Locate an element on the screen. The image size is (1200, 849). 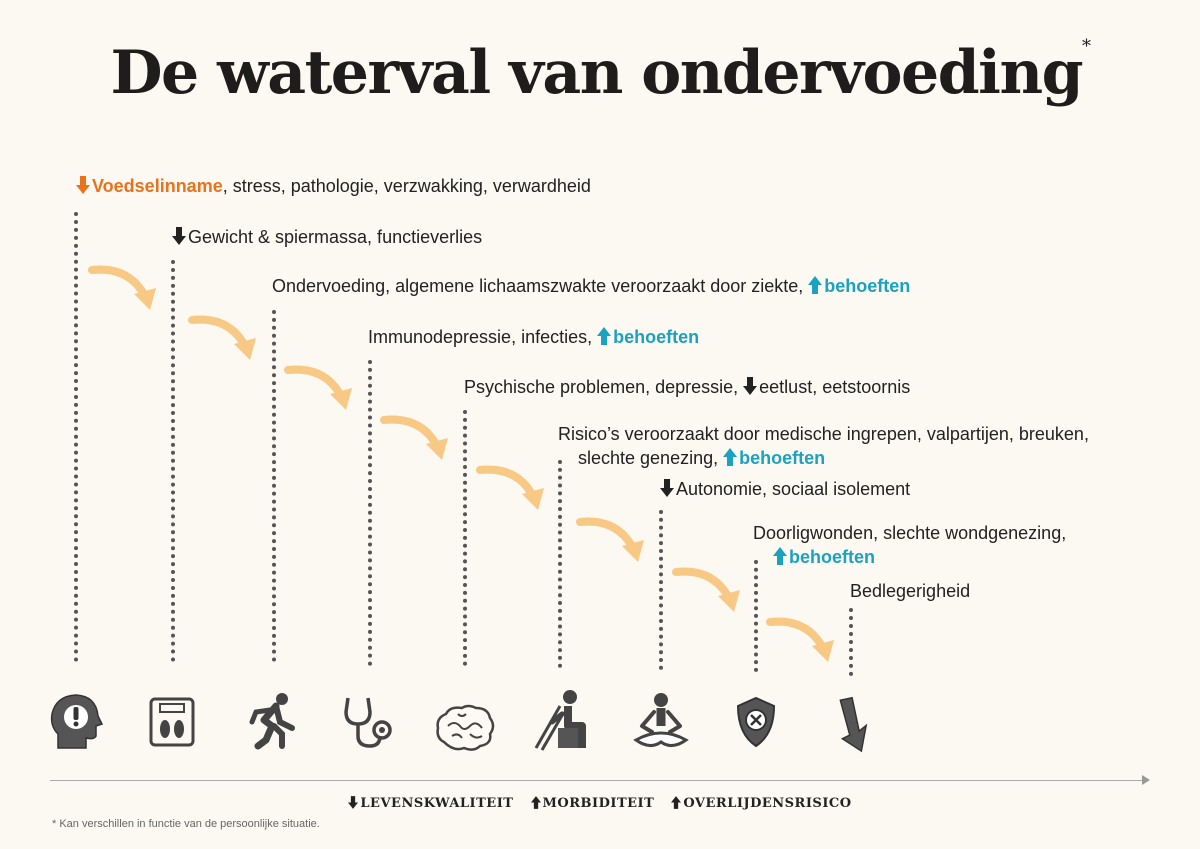
head-warning-icon is located at coordinates (77, 721).